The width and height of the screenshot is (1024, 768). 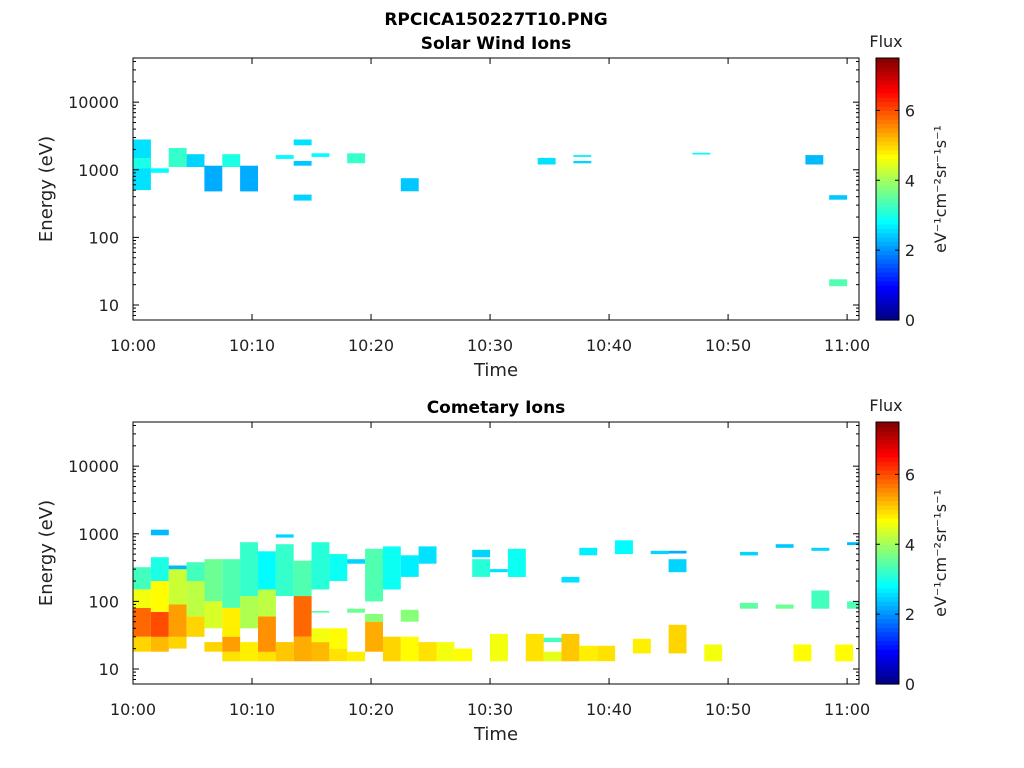 What do you see at coordinates (490, 709) in the screenshot?
I see `x-tick-label: 10:30` at bounding box center [490, 709].